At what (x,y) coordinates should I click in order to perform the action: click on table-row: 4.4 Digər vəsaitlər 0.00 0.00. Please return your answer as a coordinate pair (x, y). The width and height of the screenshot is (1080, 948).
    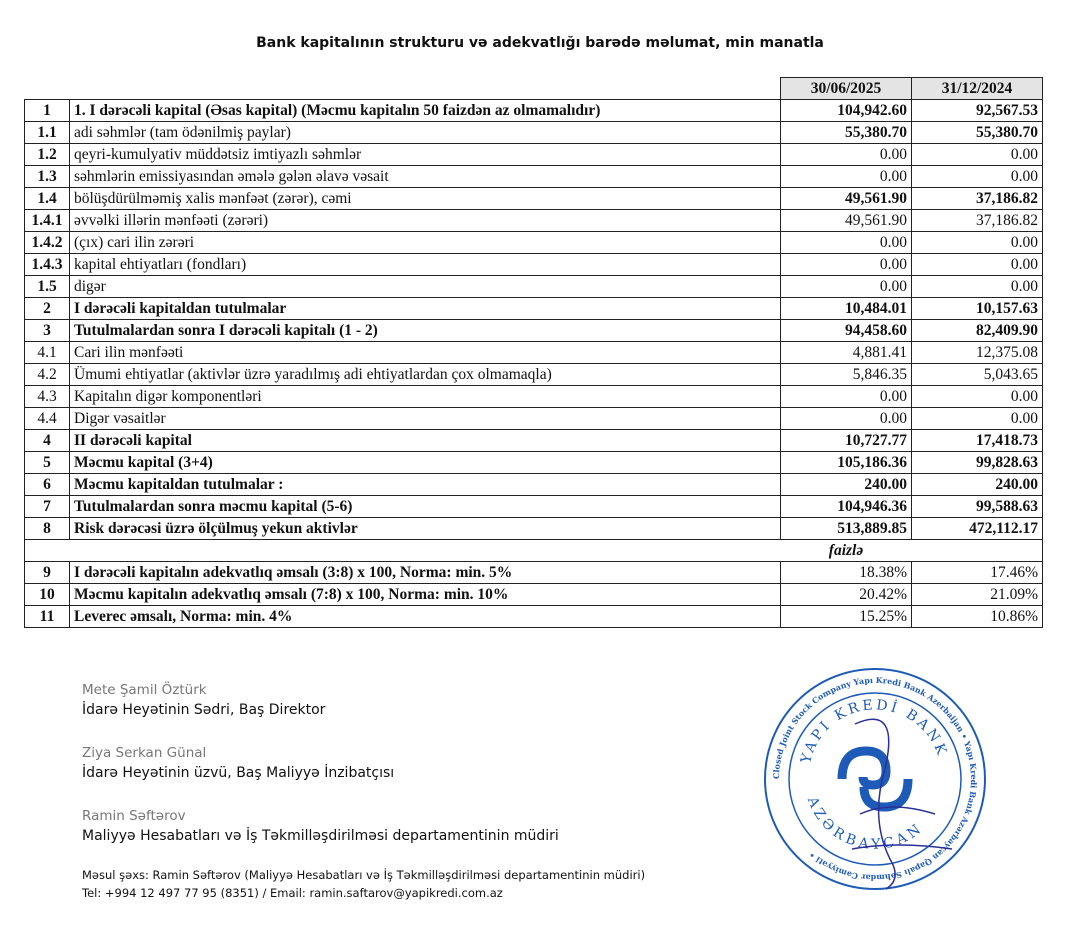
    Looking at the image, I should click on (533, 418).